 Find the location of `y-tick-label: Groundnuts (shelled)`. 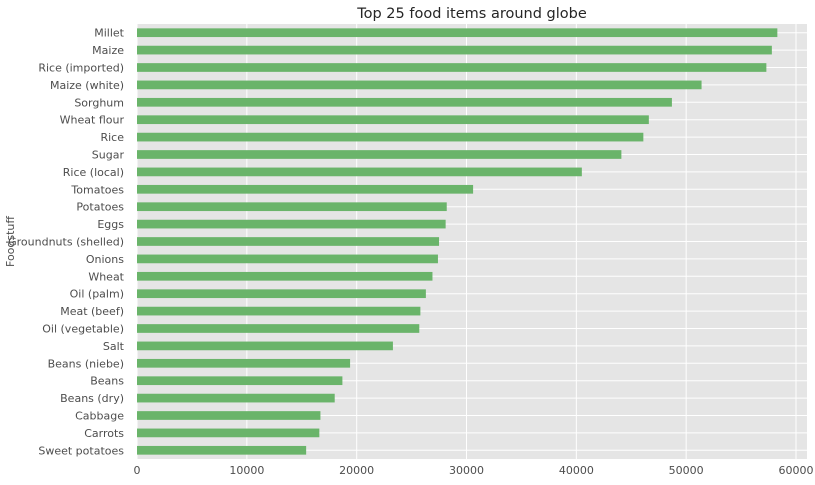

y-tick-label: Groundnuts (shelled) is located at coordinates (66, 242).